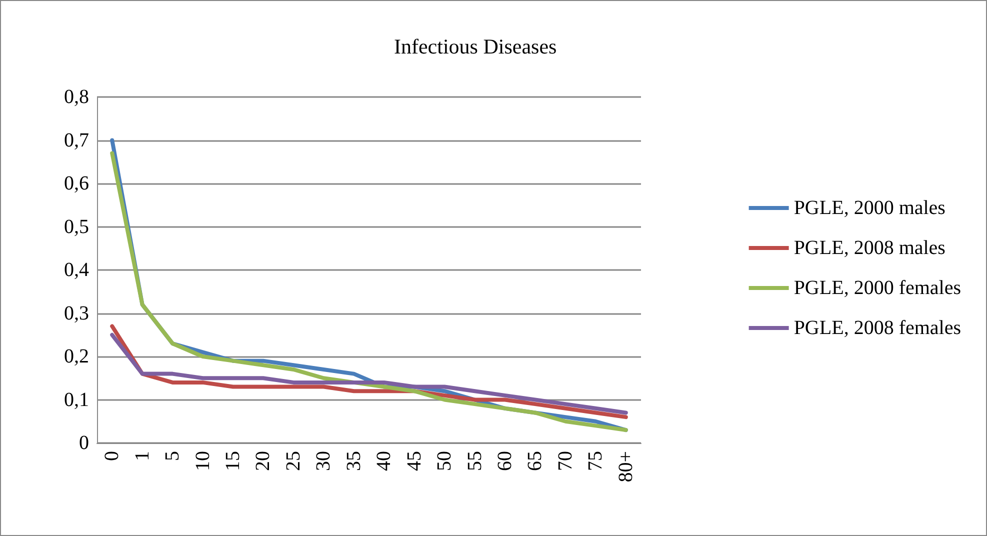 The height and width of the screenshot is (536, 987). I want to click on x-tick-label: 45, so click(414, 461).